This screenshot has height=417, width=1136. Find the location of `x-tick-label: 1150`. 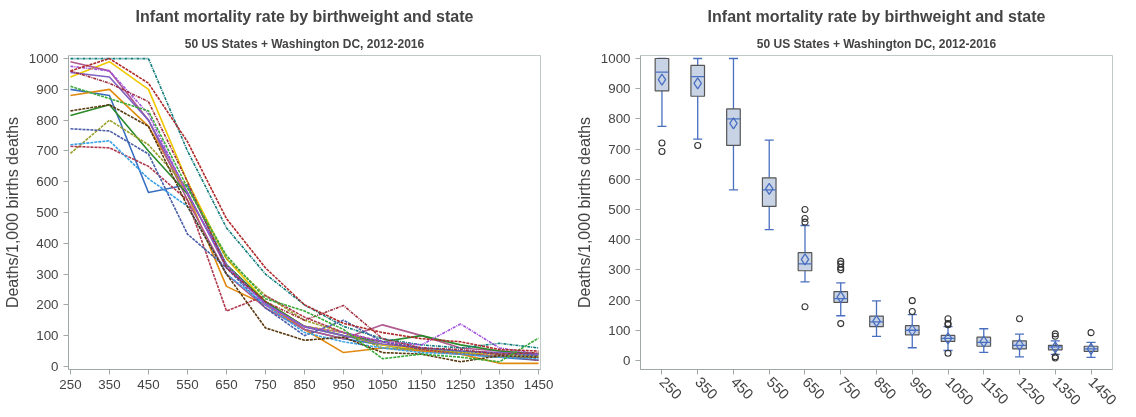

x-tick-label: 1150 is located at coordinates (421, 384).